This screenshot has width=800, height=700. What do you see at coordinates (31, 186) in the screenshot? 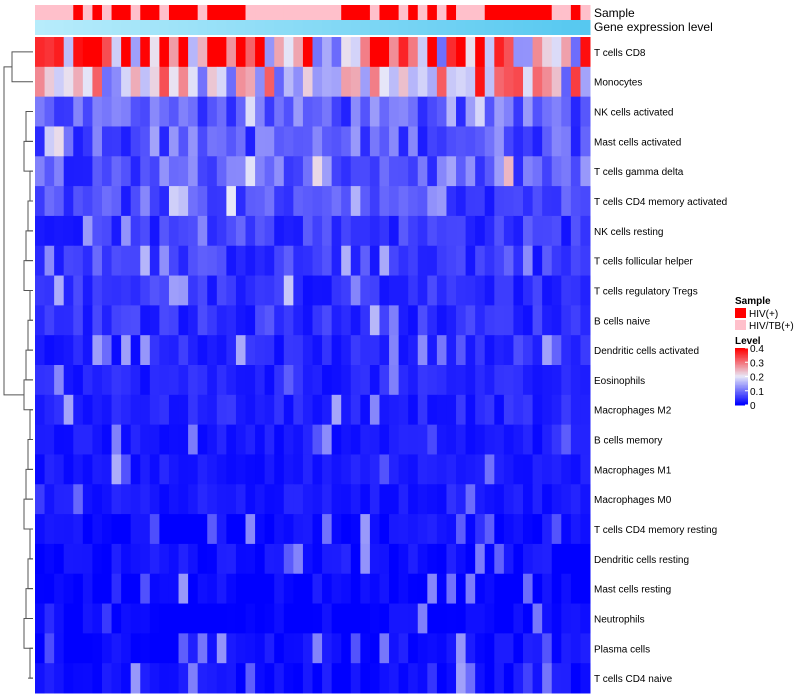
I see `dendrogram-branch` at bounding box center [31, 186].